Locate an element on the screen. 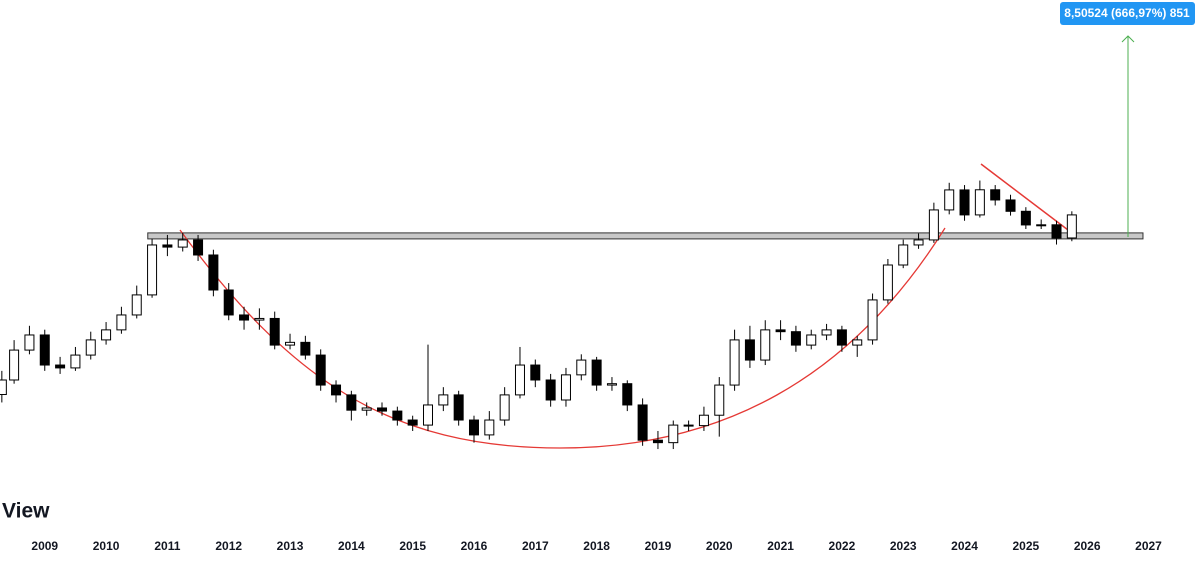  x-tick-label: 2010 is located at coordinates (106, 546).